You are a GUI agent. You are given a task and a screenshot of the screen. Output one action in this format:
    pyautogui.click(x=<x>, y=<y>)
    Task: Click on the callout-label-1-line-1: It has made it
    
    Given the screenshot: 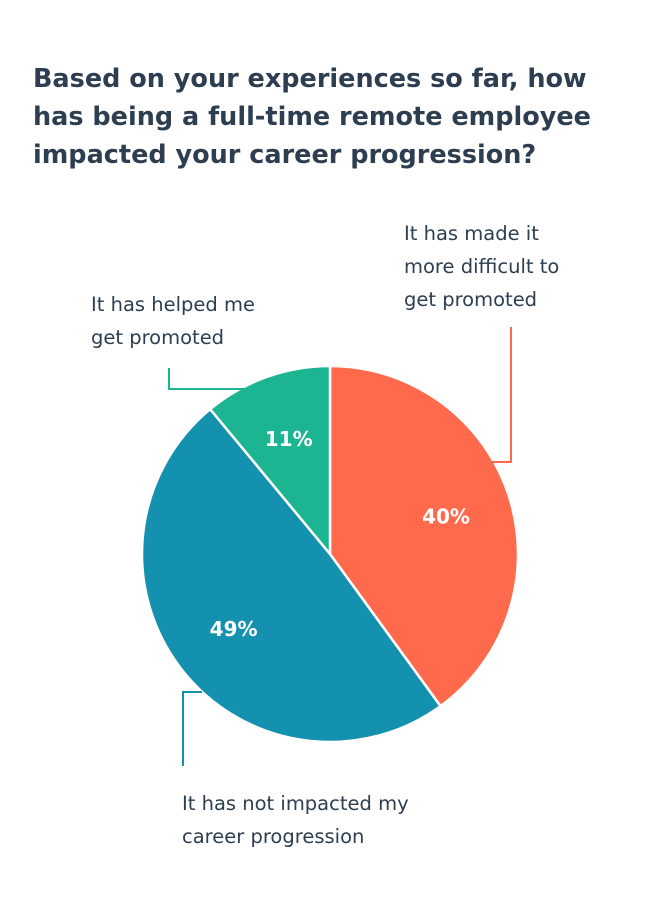 What is the action you would take?
    pyautogui.click(x=471, y=233)
    